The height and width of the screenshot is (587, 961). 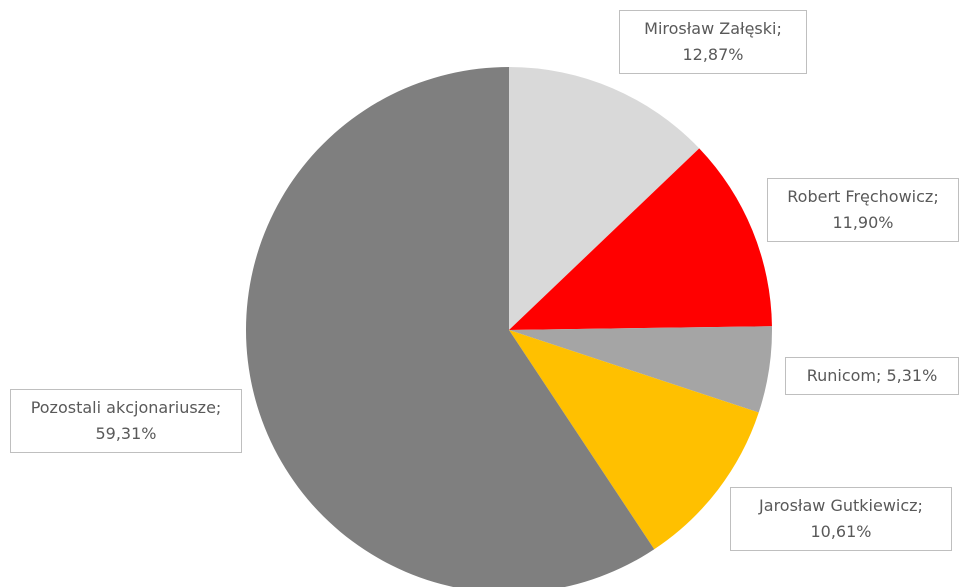 What do you see at coordinates (126, 421) in the screenshot?
I see `data-label: Pozostali akcjonariusze; 59,31%` at bounding box center [126, 421].